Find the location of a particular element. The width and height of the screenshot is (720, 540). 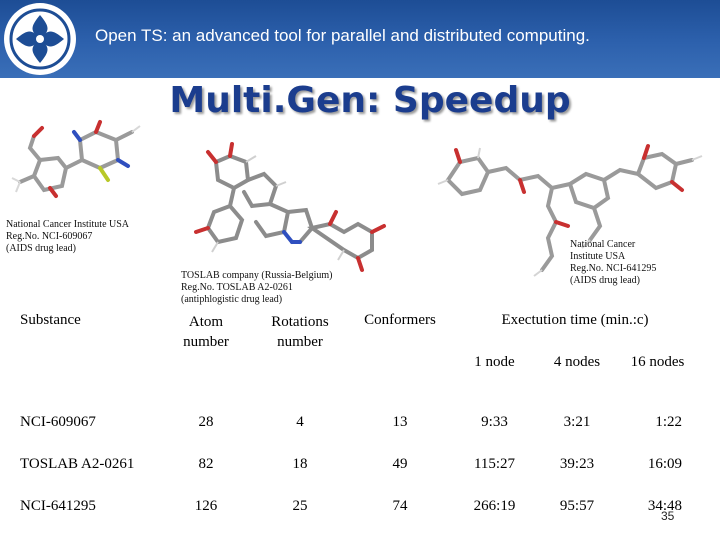

cell-time-4-nodes: 39:23 is located at coordinates (577, 464).